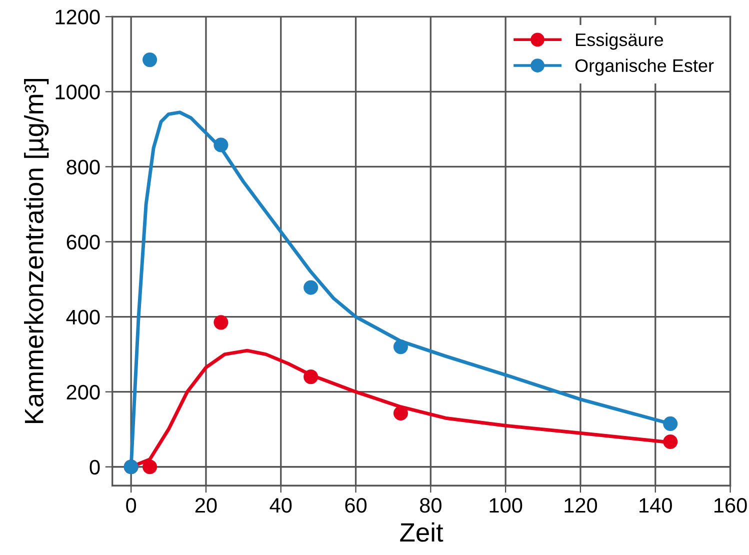 The height and width of the screenshot is (555, 749). Describe the element at coordinates (131, 505) in the screenshot. I see `x-tick-label: 0` at that location.